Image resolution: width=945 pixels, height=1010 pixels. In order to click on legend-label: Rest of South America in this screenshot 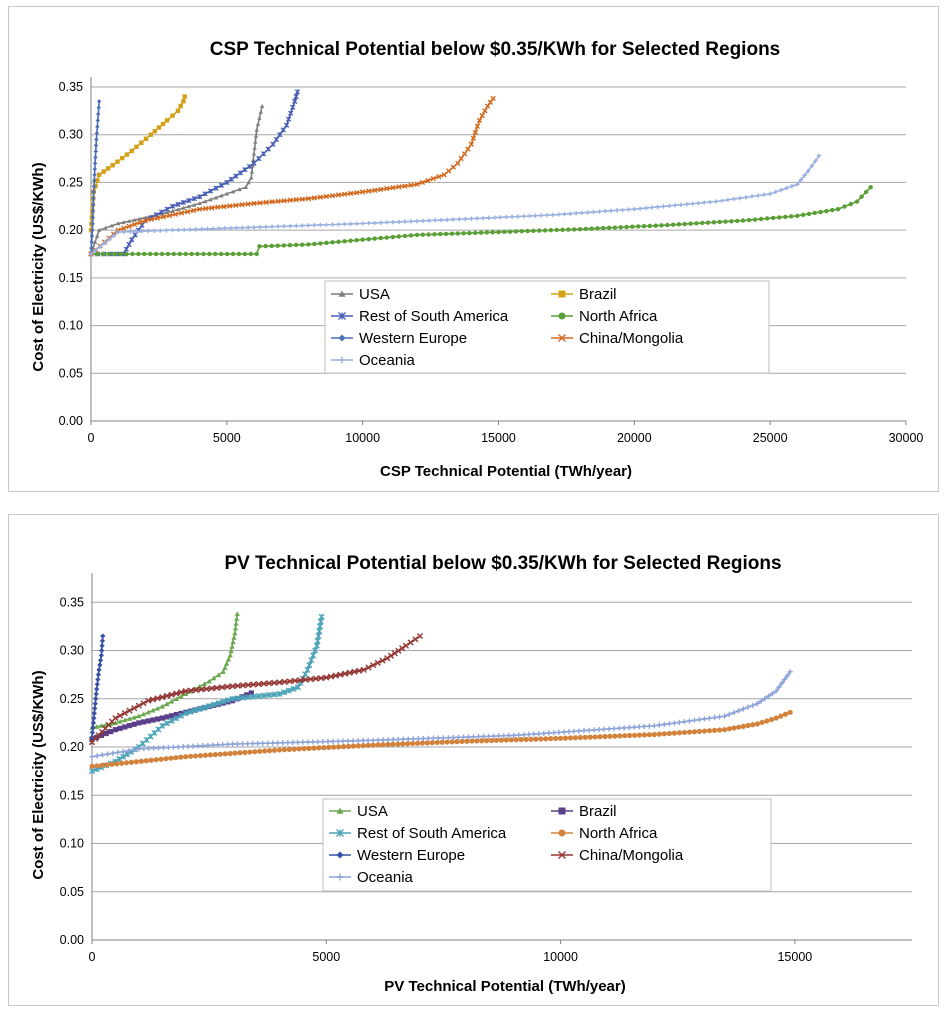, I will do `click(434, 316)`.